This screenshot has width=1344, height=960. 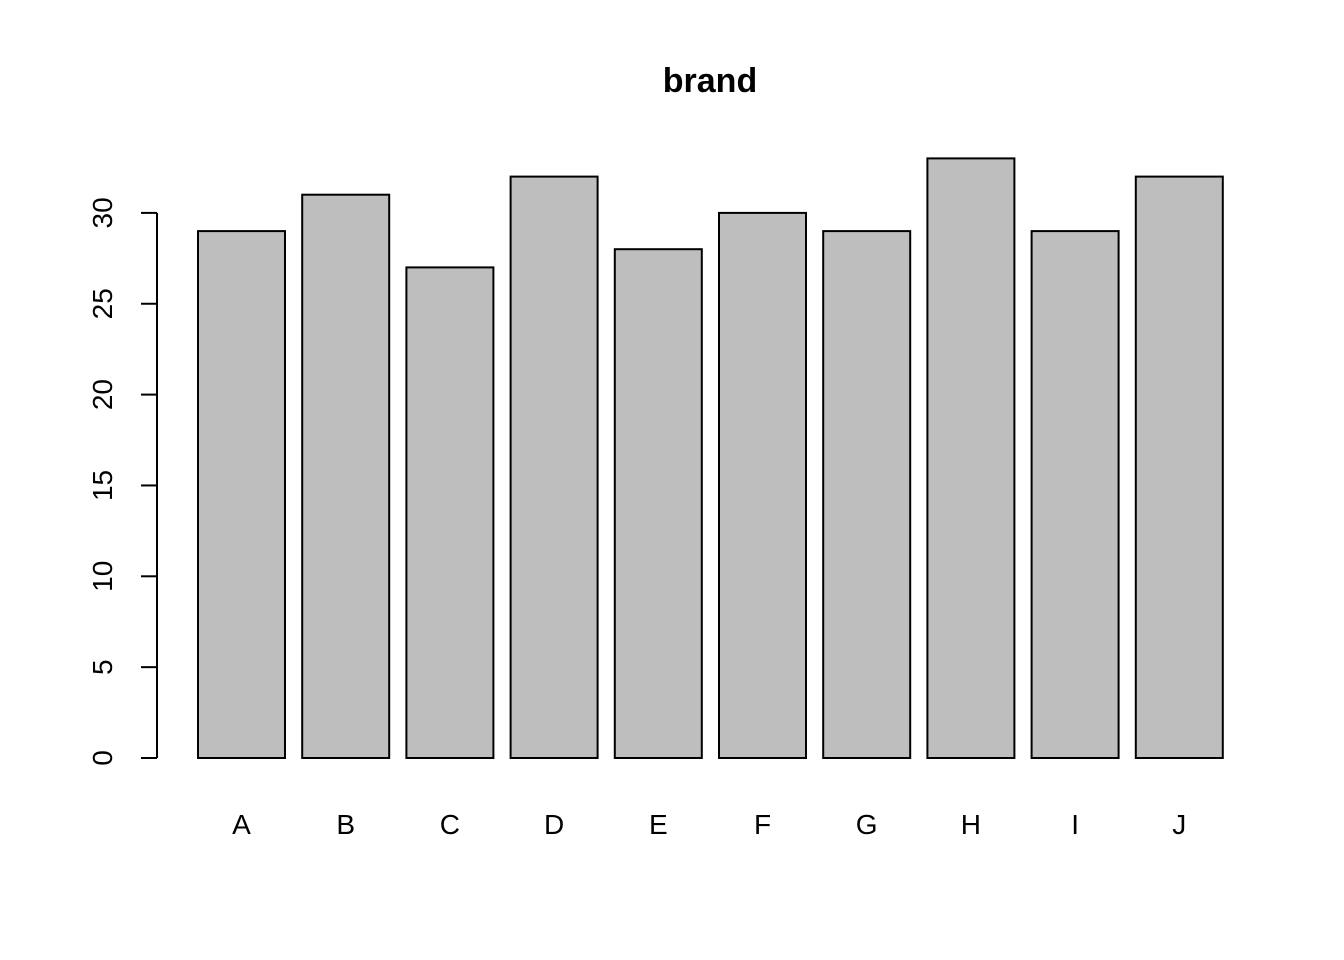 What do you see at coordinates (102, 394) in the screenshot?
I see `y-tick-label: 20` at bounding box center [102, 394].